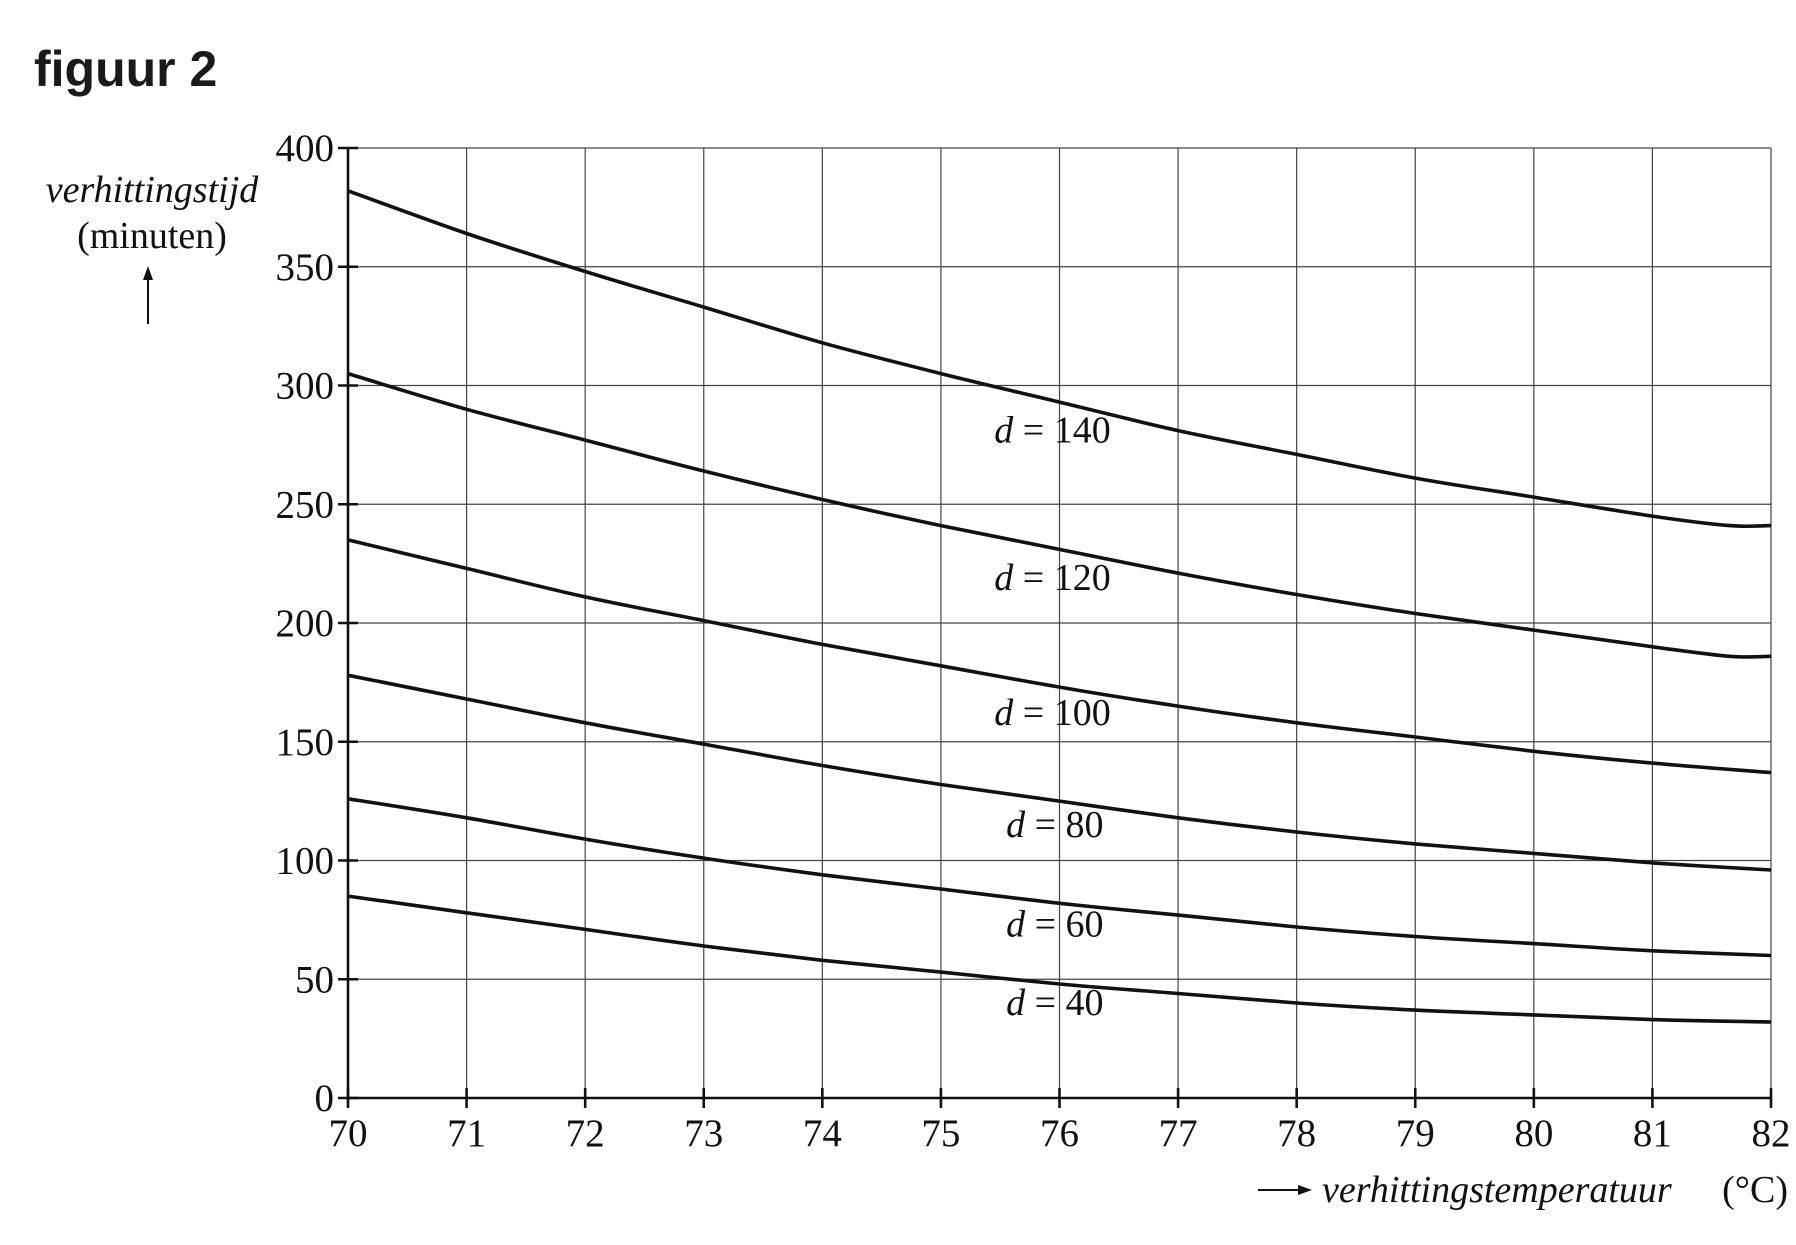 This screenshot has width=1796, height=1245. What do you see at coordinates (1178, 1133) in the screenshot?
I see `x-tick-label: 77` at bounding box center [1178, 1133].